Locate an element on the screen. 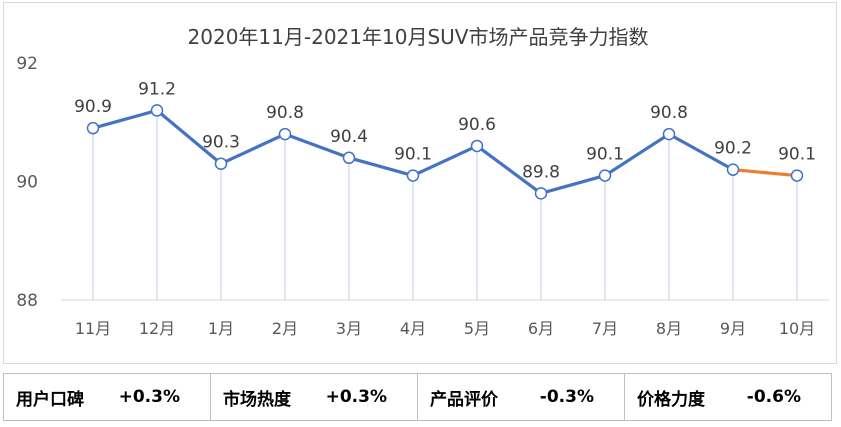  summary-label: 市场热度 is located at coordinates (257, 399).